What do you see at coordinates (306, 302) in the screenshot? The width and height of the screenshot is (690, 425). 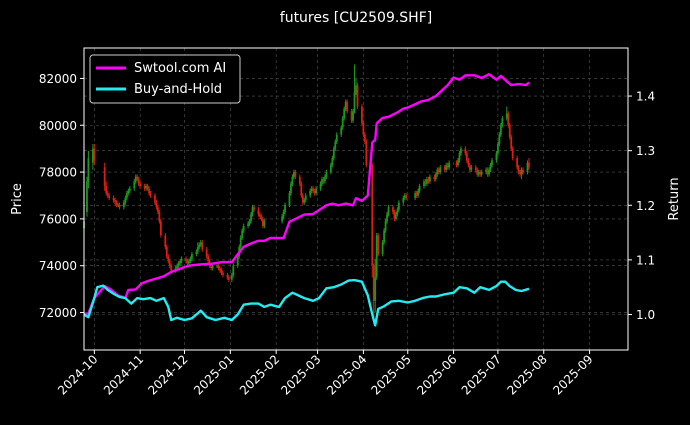 I see `series-line-buyhold` at bounding box center [306, 302].